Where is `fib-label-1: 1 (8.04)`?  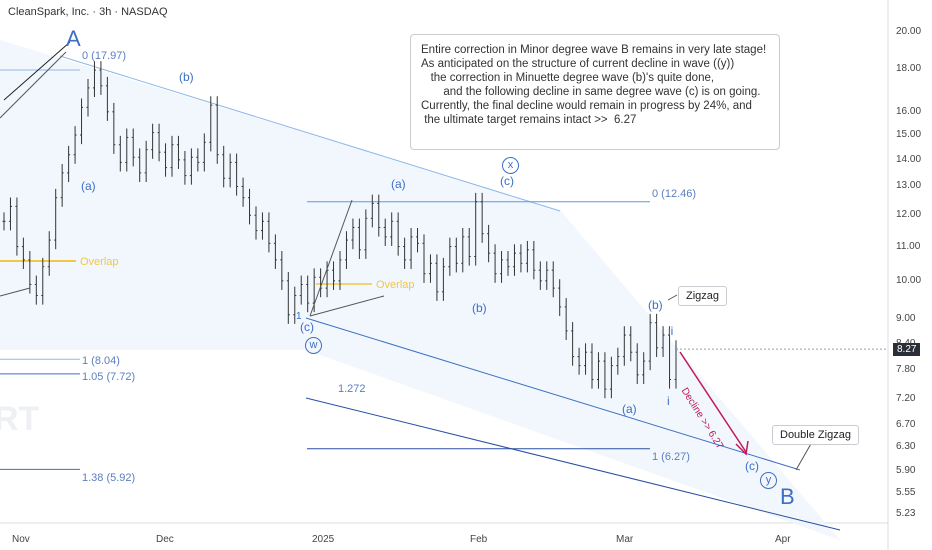 fib-label-1: 1 (8.04) is located at coordinates (101, 361).